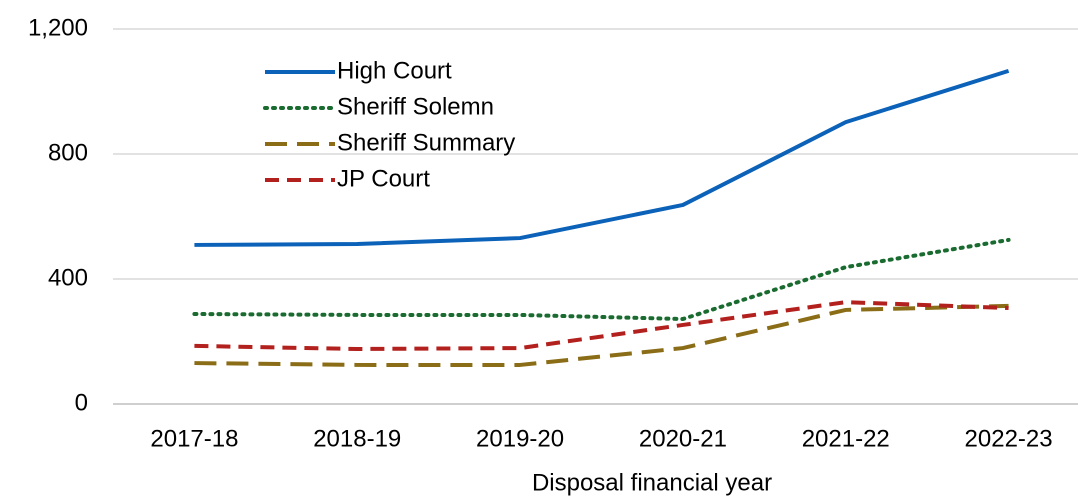 The image size is (1078, 500). I want to click on y-tick-label: 0, so click(81, 402).